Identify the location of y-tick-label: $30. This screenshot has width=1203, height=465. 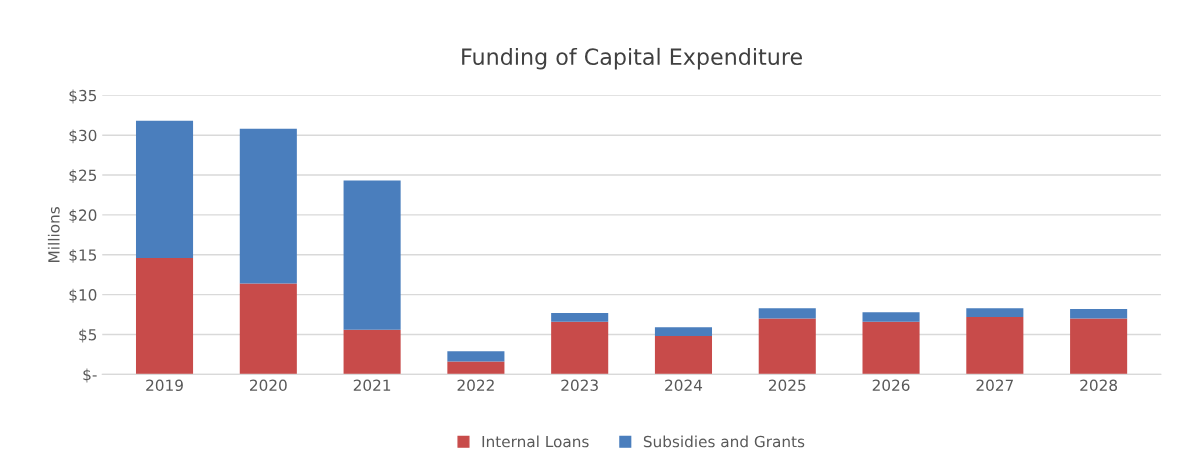
(83, 136).